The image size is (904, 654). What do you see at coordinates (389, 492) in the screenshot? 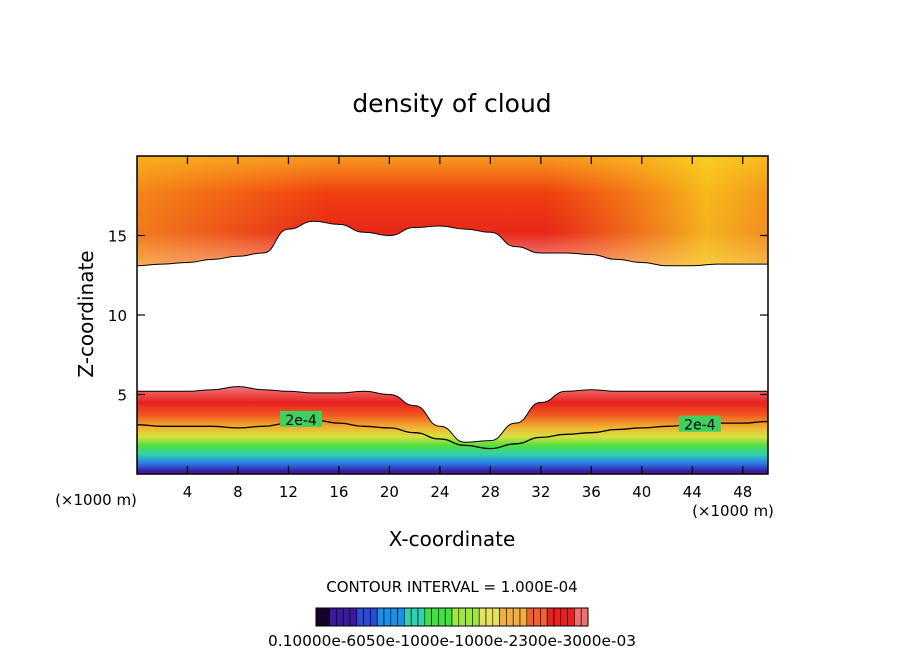
I see `x-tick-label: 20` at bounding box center [389, 492].